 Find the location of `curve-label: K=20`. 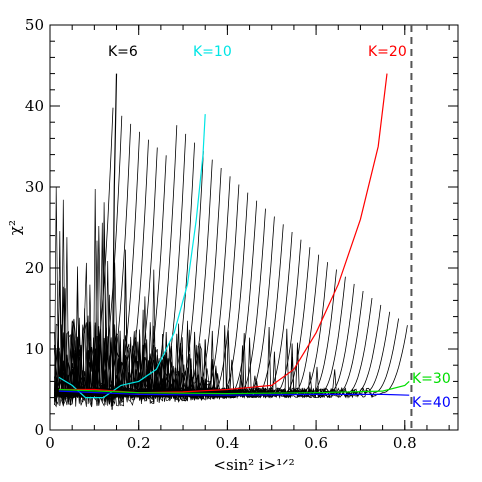

curve-label: K=20 is located at coordinates (387, 52).